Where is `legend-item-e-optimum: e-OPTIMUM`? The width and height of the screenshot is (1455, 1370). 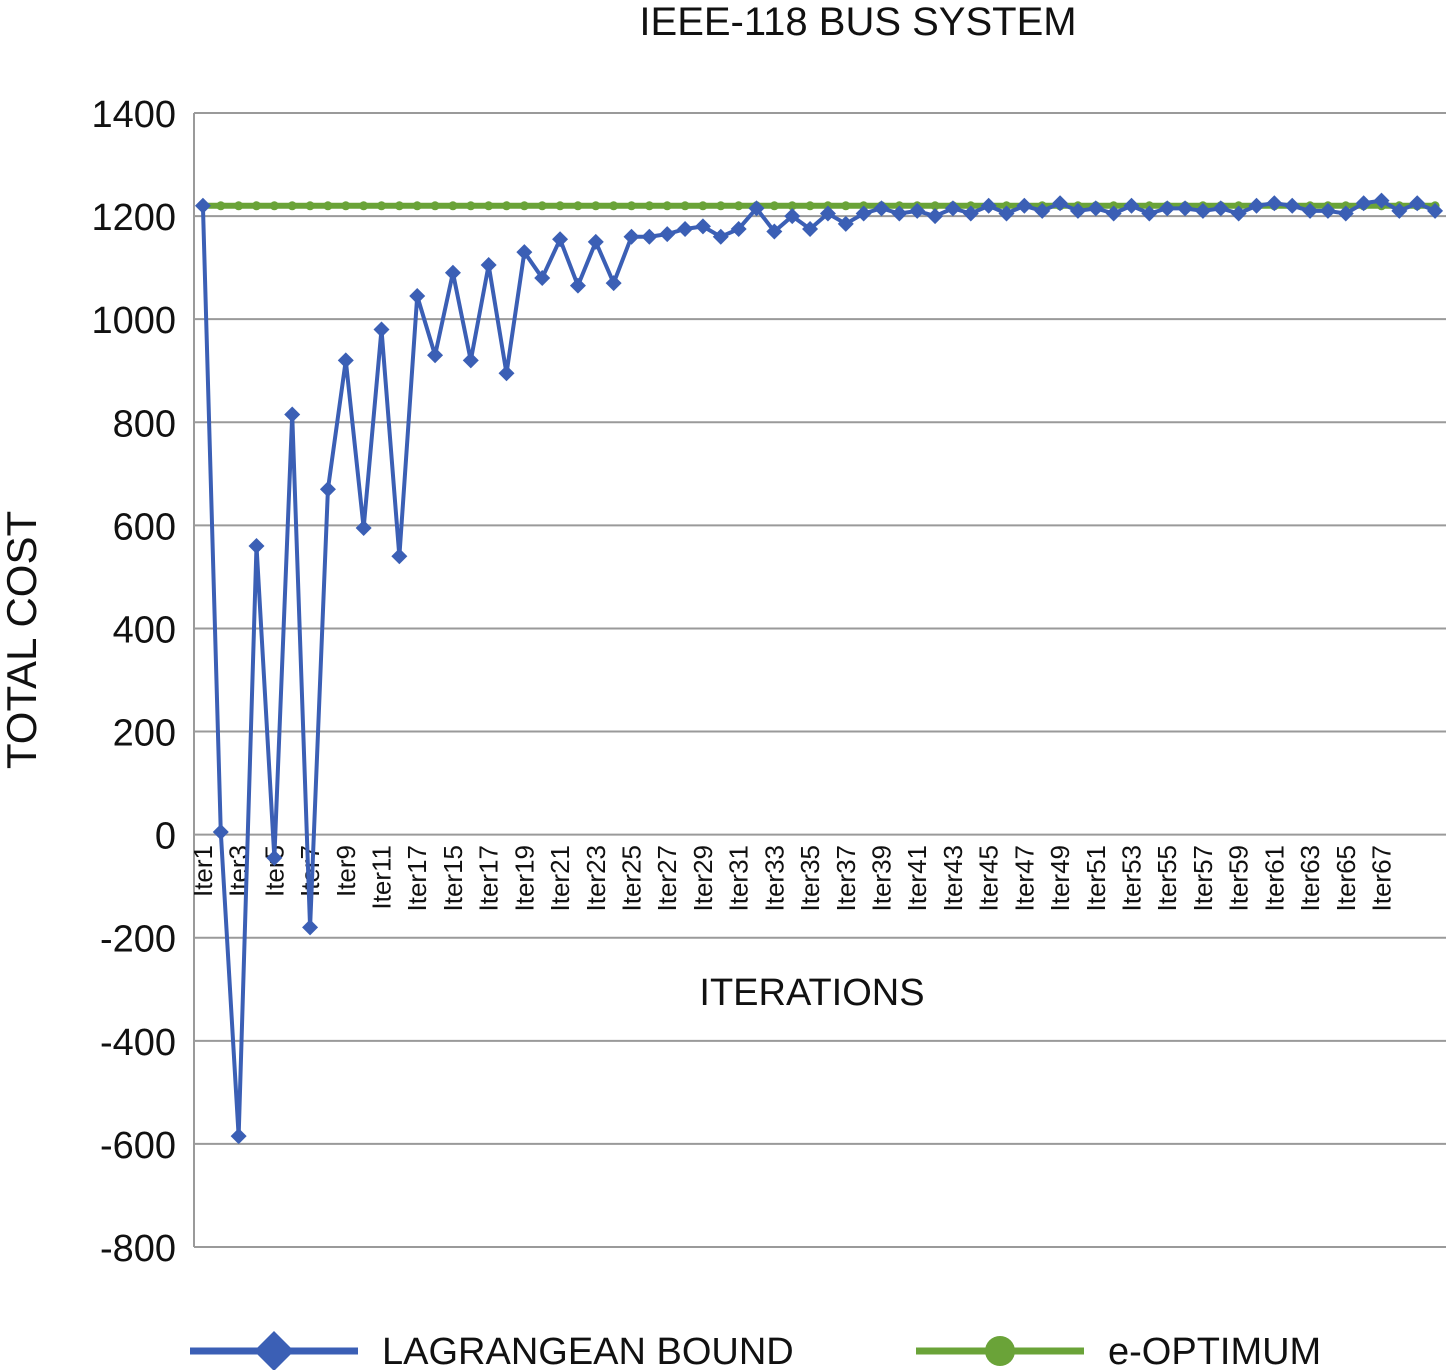
legend-item-e-optimum: e-OPTIMUM is located at coordinates (1118, 1350).